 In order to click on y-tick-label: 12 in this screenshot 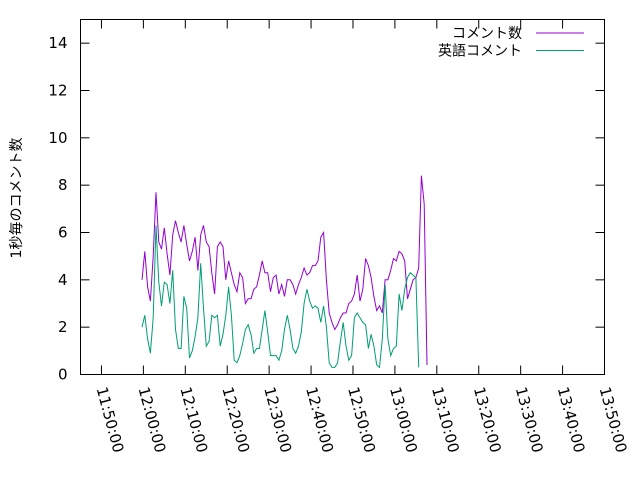, I will do `click(57, 91)`.